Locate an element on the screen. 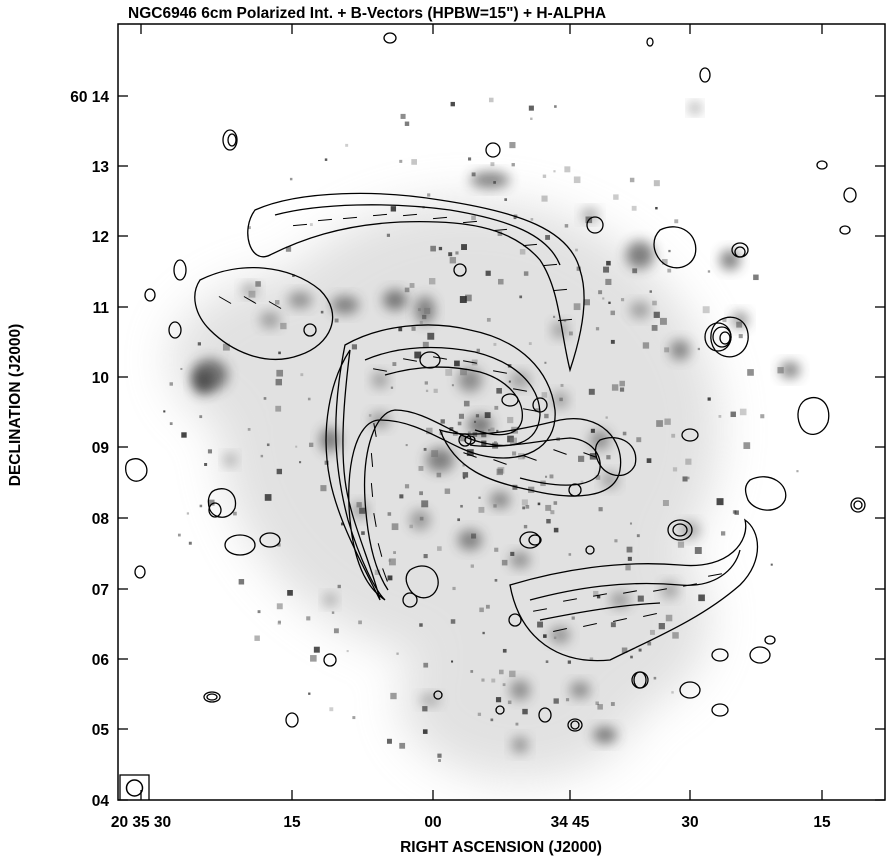  x-tick-label: 20 35 30 is located at coordinates (141, 822).